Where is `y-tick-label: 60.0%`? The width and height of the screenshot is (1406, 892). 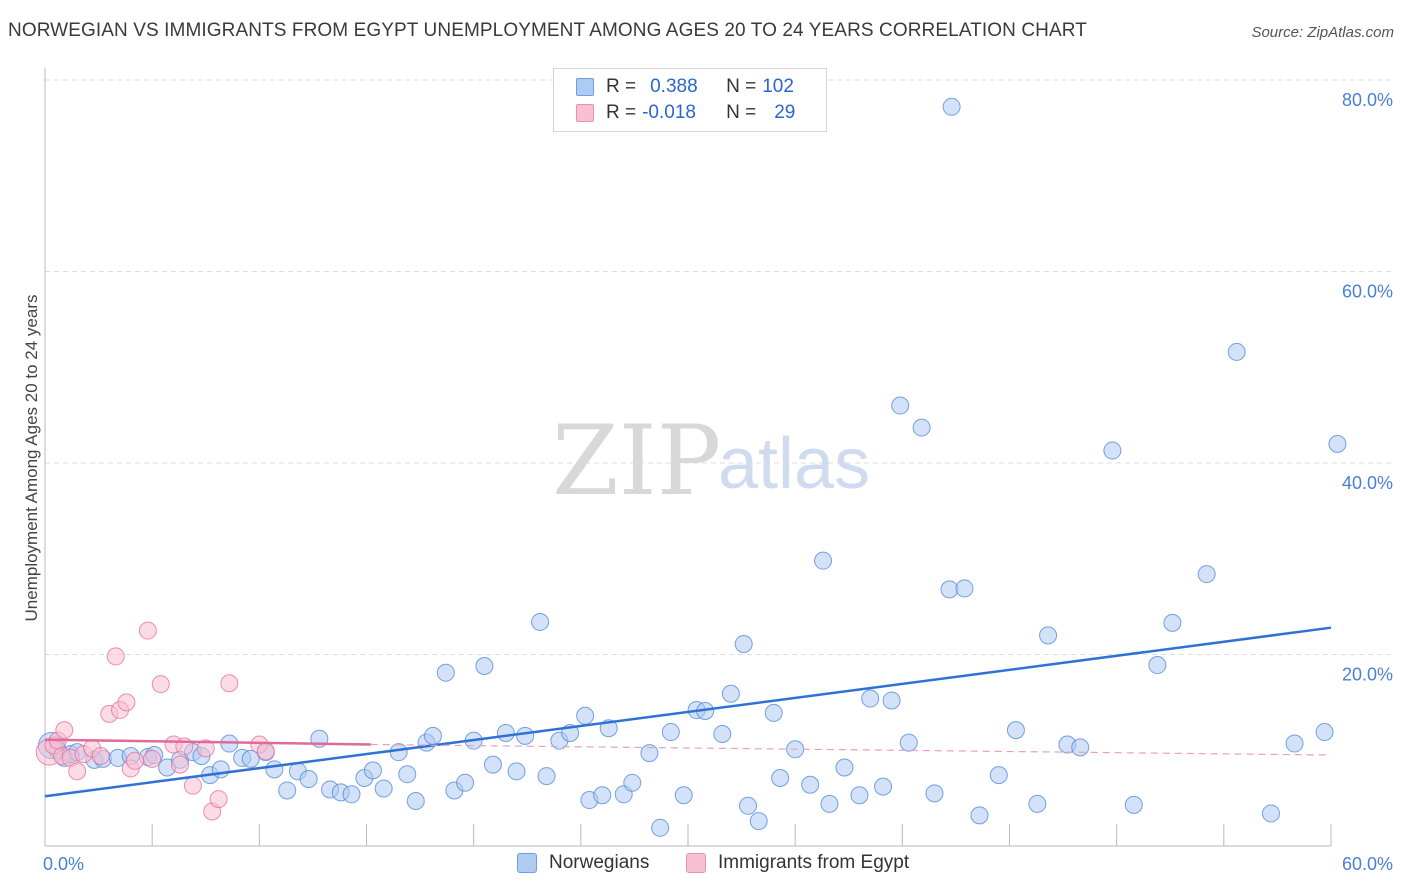 y-tick-label: 60.0% is located at coordinates (1367, 292).